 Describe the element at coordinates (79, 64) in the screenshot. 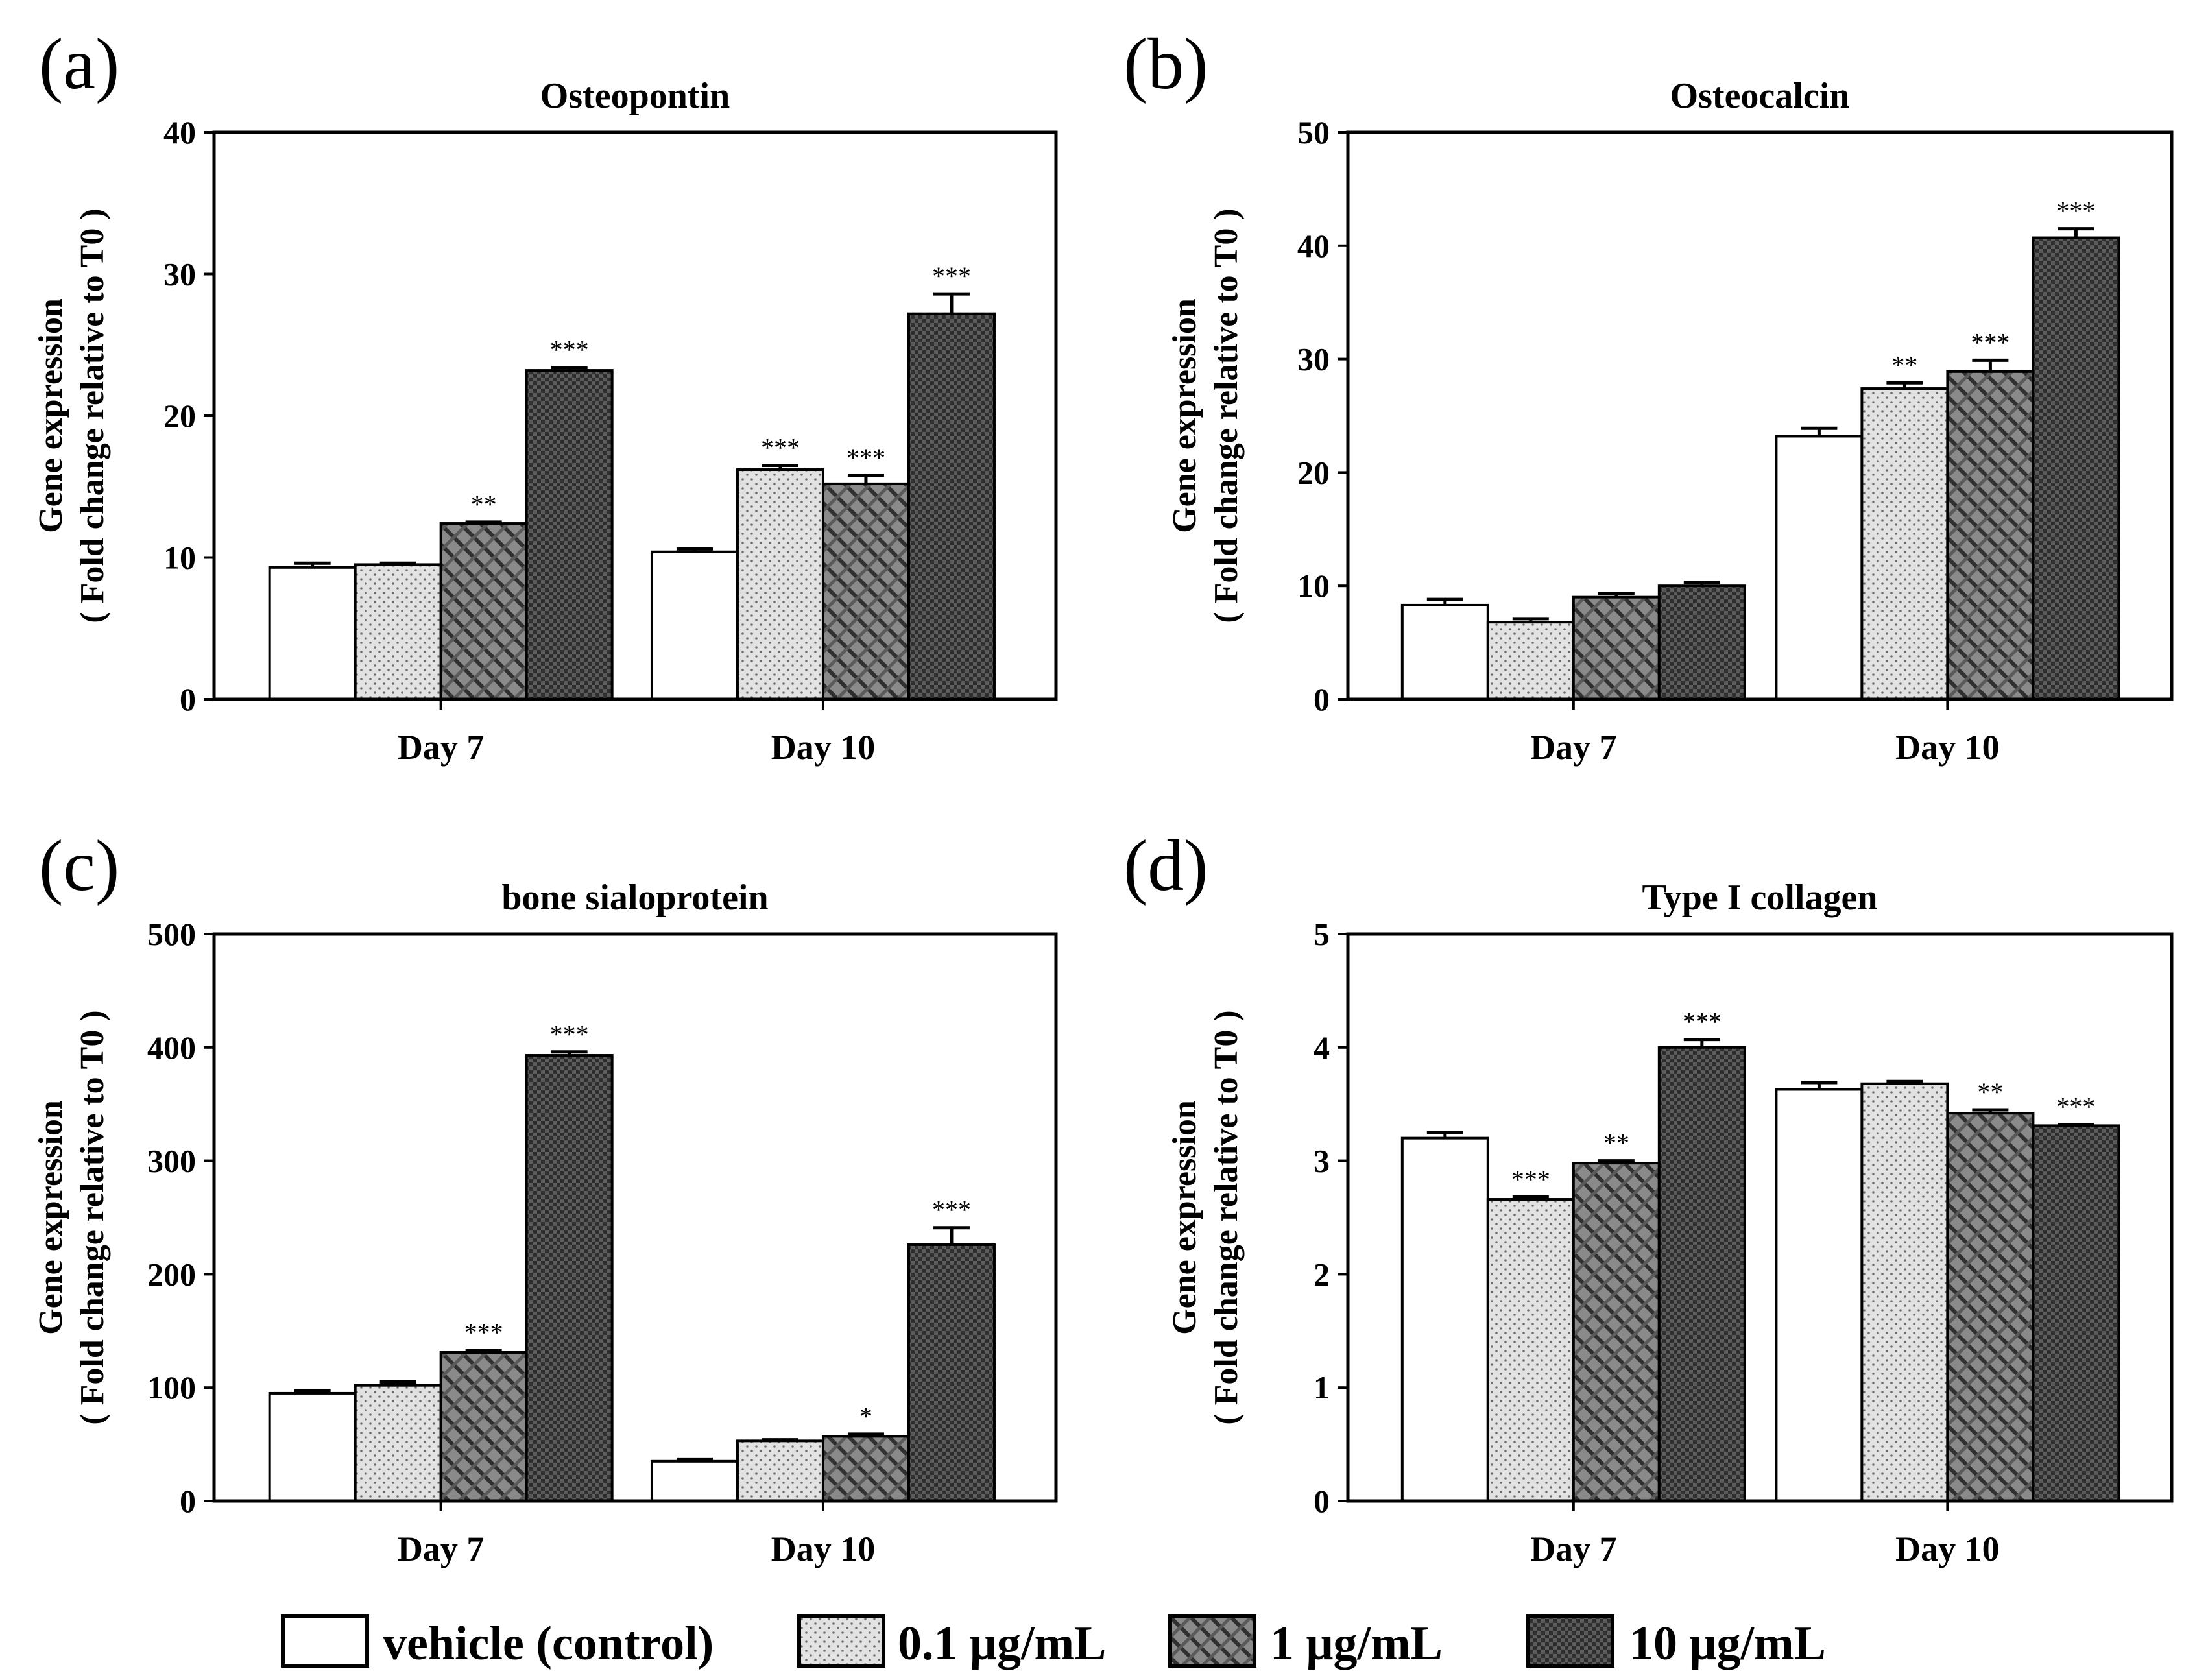

I see `panel-letter: (a)` at that location.